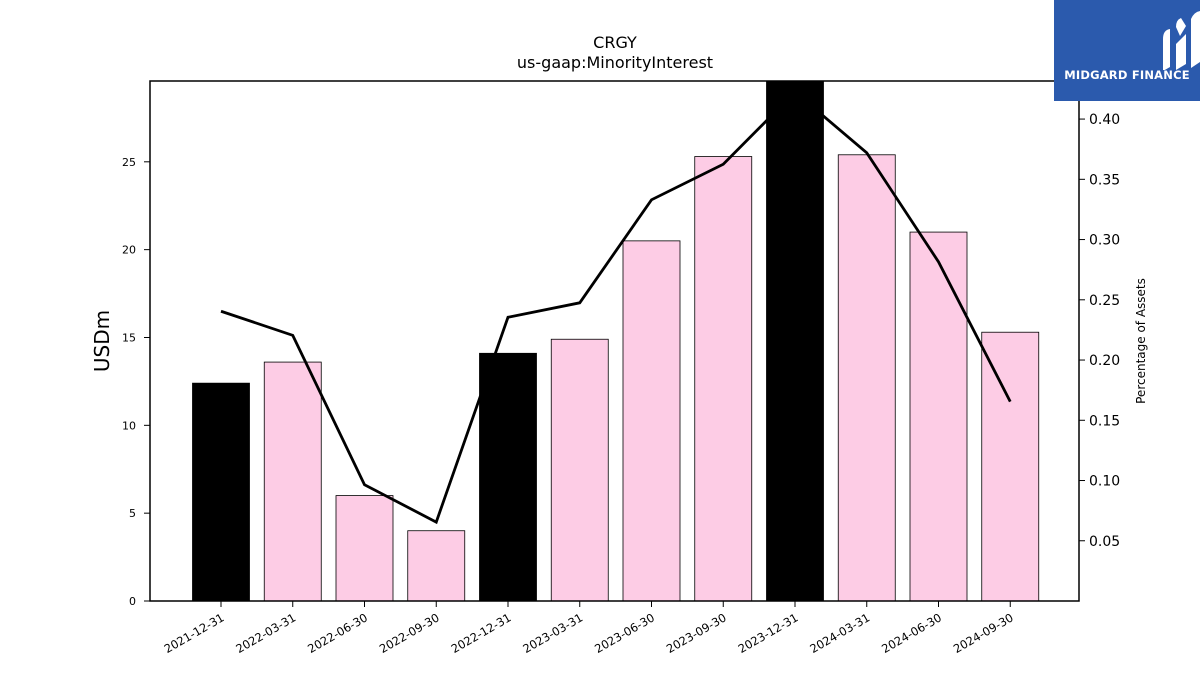 This screenshot has height=675, width=1200. I want to click on logo-mark-icon, so click(1181, 40).